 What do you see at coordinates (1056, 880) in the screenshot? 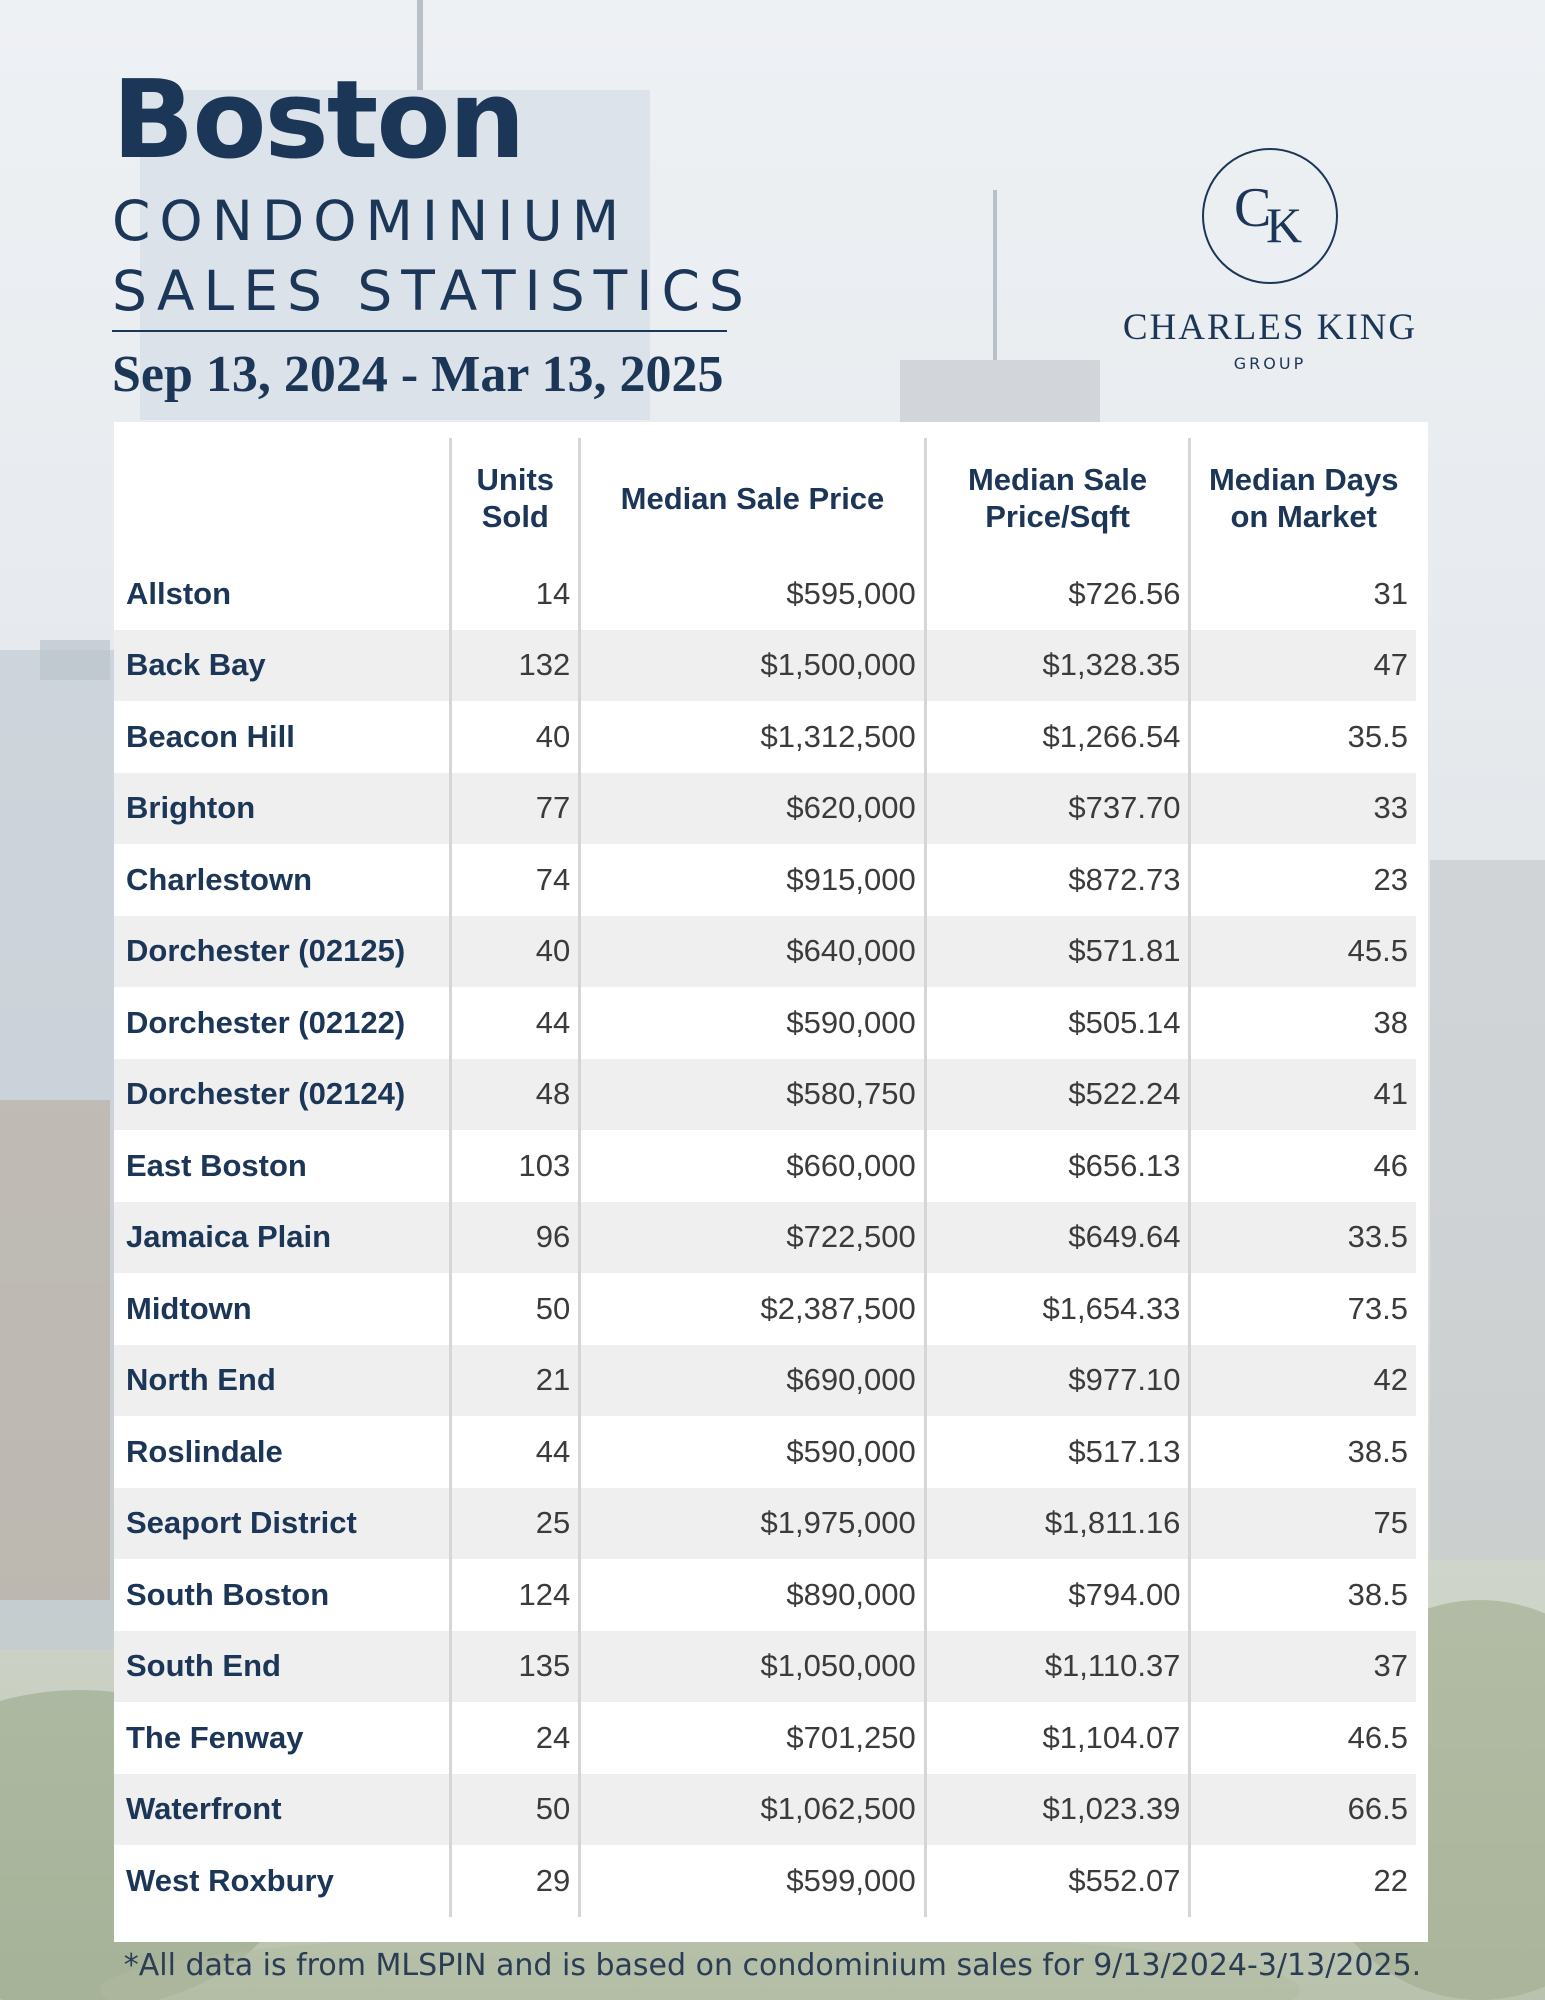
I see `price-per-sqft-cell: $872.73` at bounding box center [1056, 880].